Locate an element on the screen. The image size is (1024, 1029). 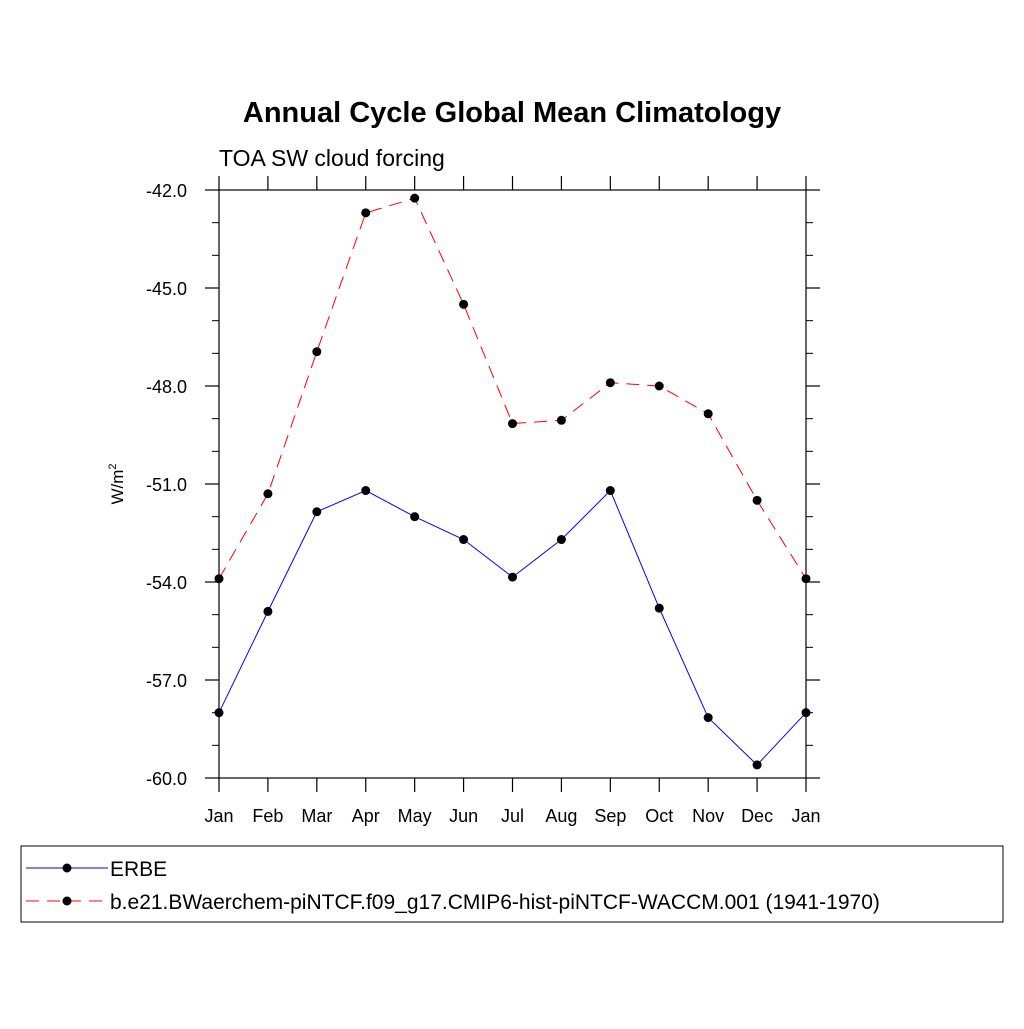
chart-title: Annual Cycle Global Mean Climatology is located at coordinates (512, 113).